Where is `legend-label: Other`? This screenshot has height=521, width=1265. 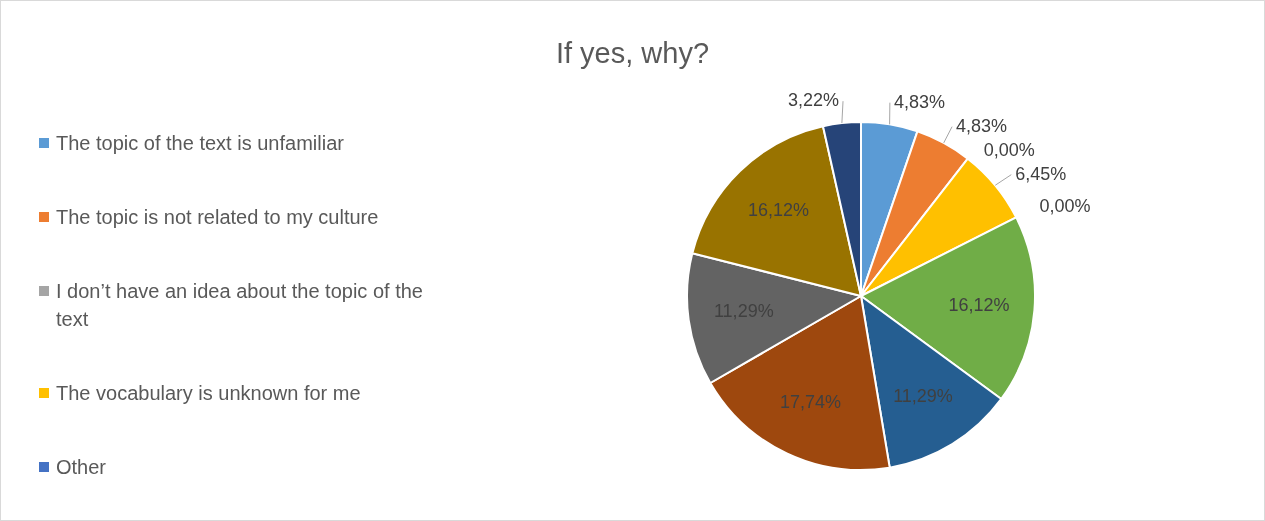
legend-label: Other is located at coordinates (81, 467).